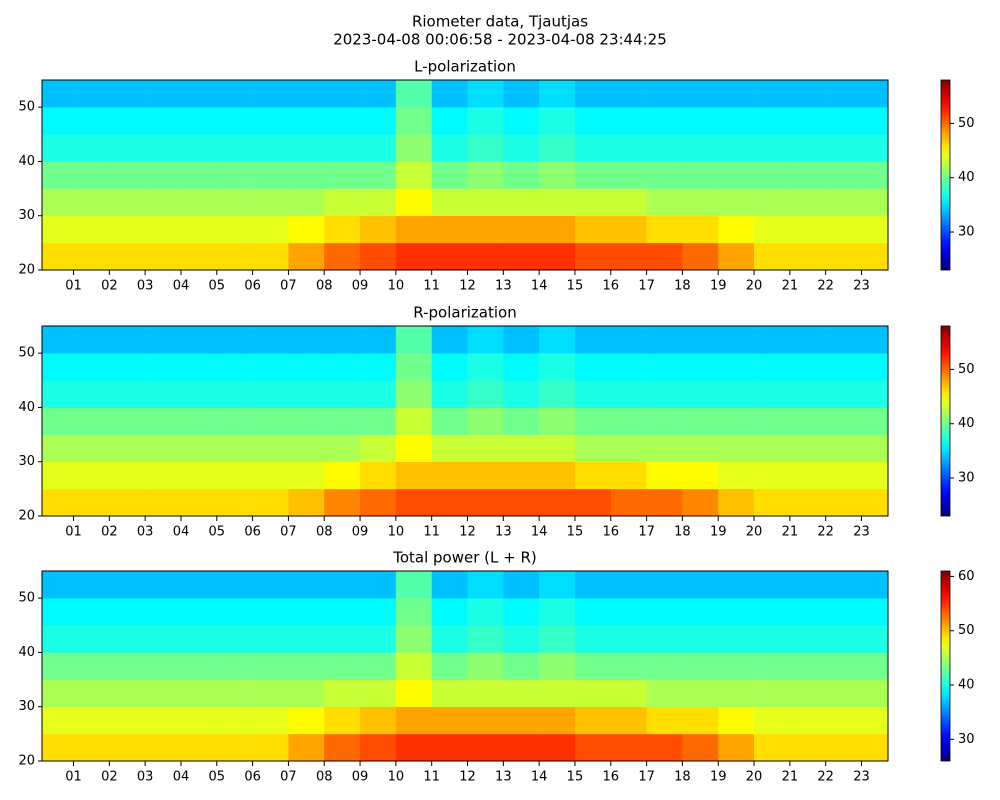 The width and height of the screenshot is (1000, 800). I want to click on x-tick-label: 04, so click(181, 532).